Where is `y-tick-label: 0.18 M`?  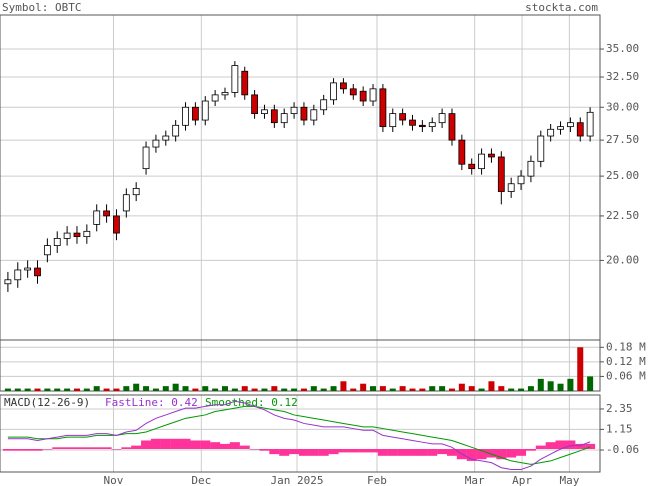
y-tick-label: 0.18 M is located at coordinates (626, 346).